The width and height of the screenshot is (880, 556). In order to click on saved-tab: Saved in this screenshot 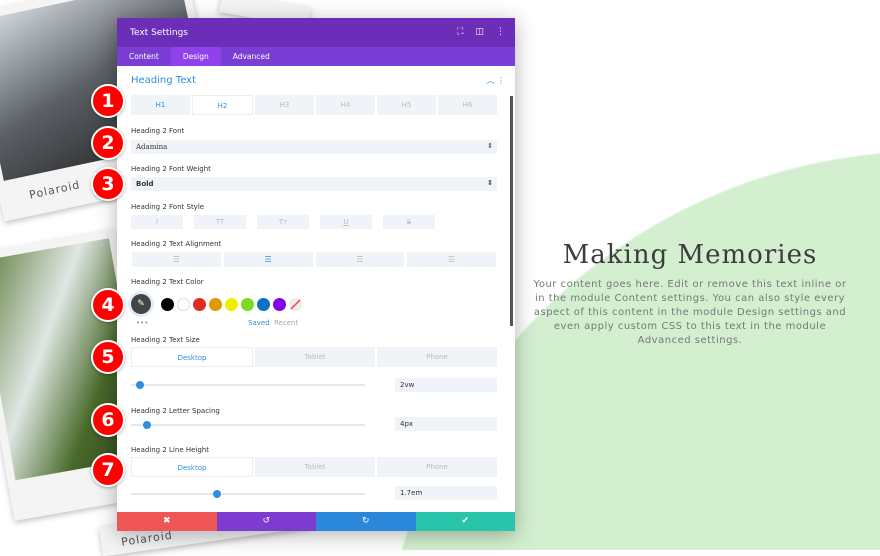, I will do `click(259, 323)`.